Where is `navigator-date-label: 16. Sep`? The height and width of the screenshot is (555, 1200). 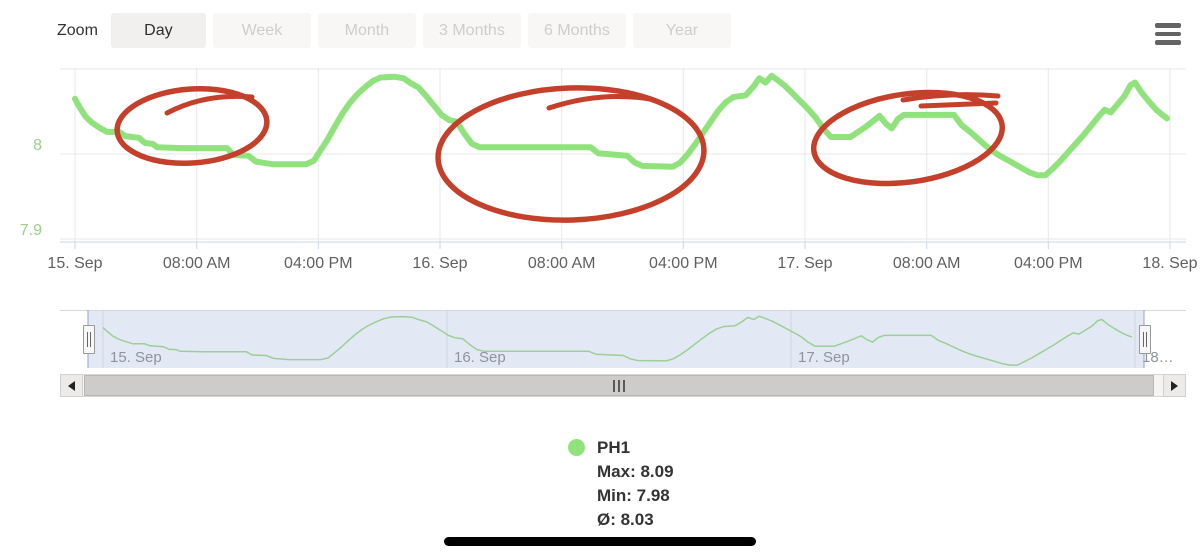 navigator-date-label: 16. Sep is located at coordinates (480, 357).